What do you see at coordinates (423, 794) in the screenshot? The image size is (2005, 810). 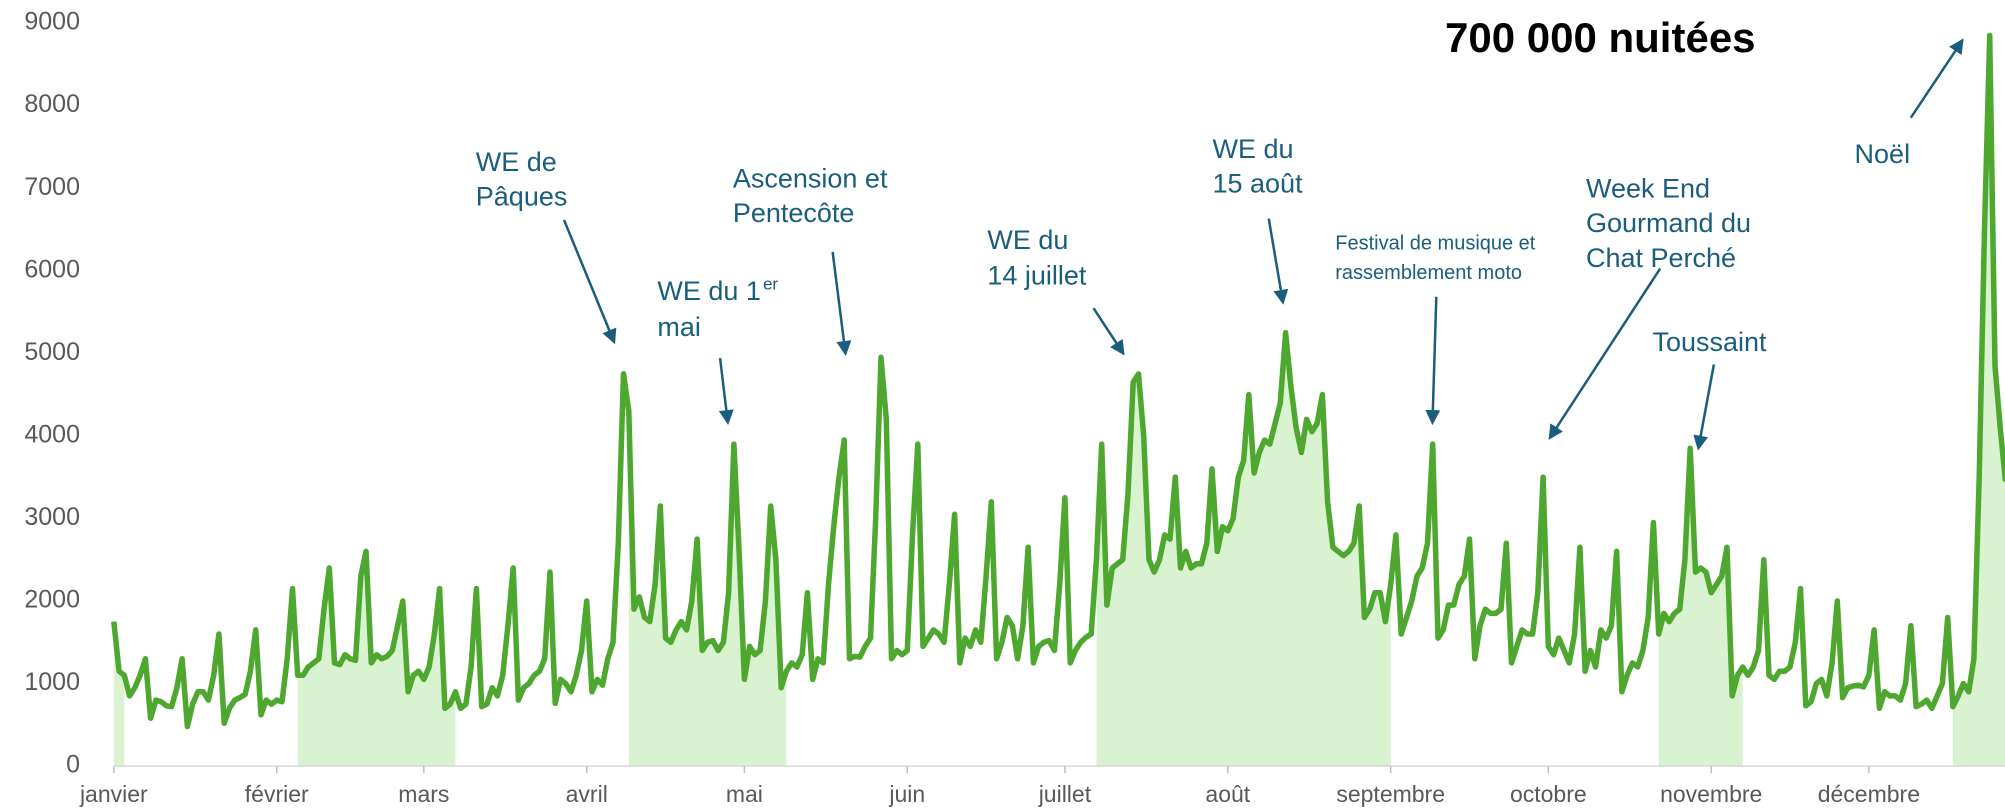 I see `x-tick-label: mars` at bounding box center [423, 794].